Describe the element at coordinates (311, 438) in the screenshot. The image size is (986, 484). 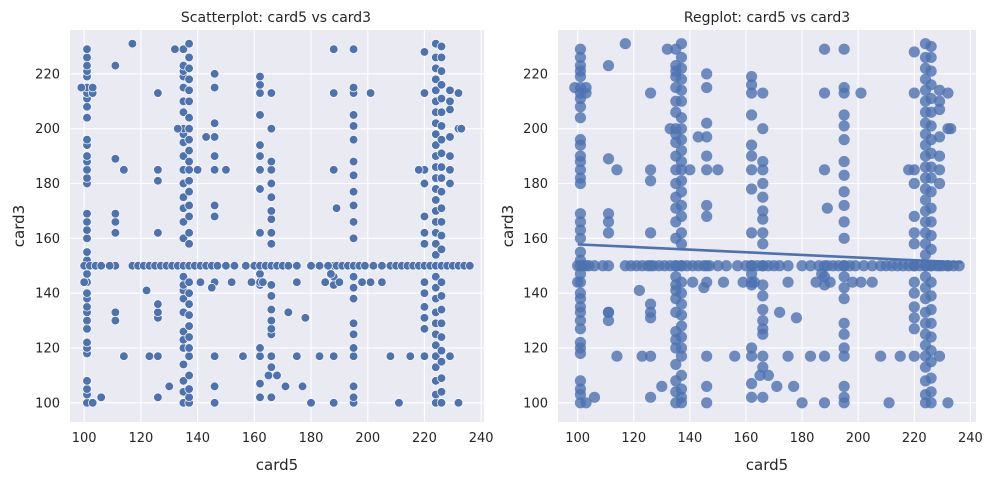
I see `x-tick-label: 180` at that location.